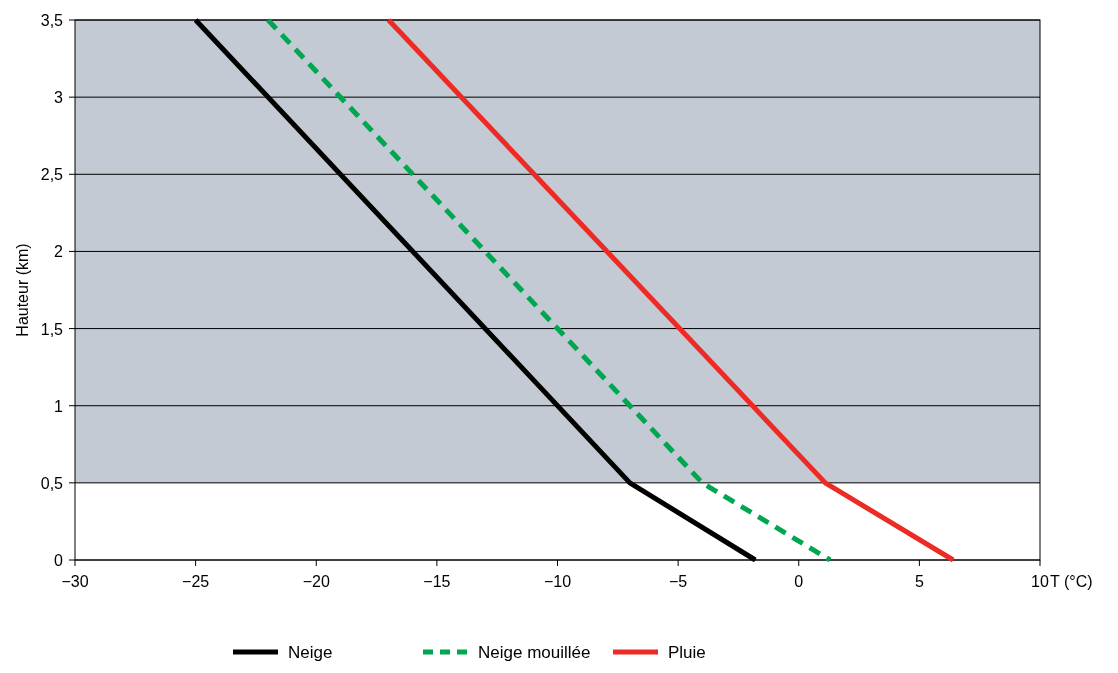 Image resolution: width=1118 pixels, height=673 pixels. What do you see at coordinates (534, 652) in the screenshot?
I see `legend-label: Neige mouillée` at bounding box center [534, 652].